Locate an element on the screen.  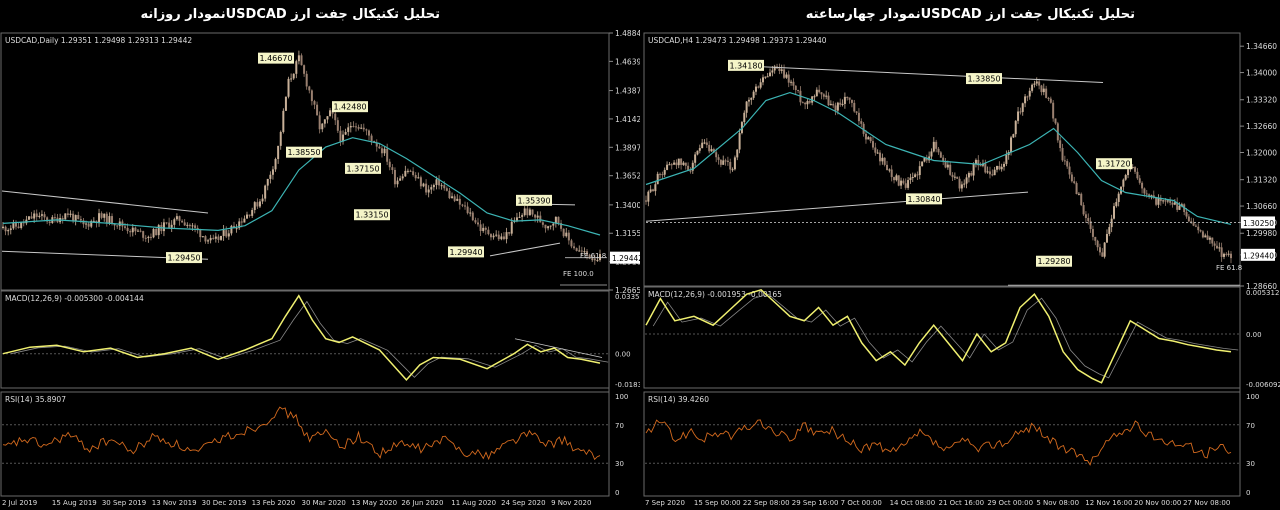
price-tick-label: 1.32660 is located at coordinates (1261, 126).